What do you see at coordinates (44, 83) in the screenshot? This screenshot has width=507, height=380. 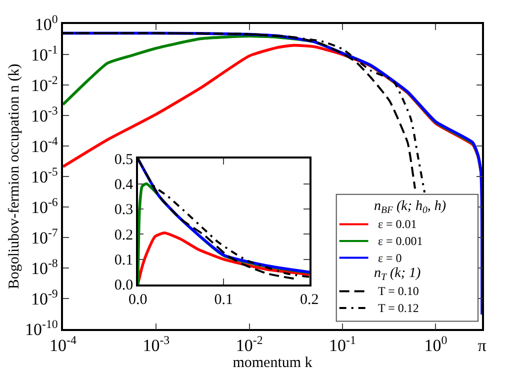 I see `y-tick-label: 10$^{-2}$` at bounding box center [44, 83].